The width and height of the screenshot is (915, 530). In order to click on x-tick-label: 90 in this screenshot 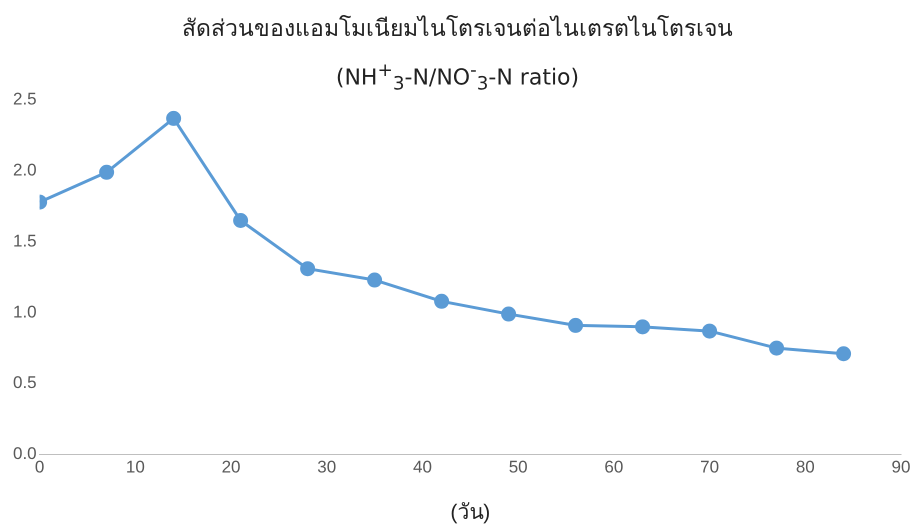, I will do `click(901, 466)`.